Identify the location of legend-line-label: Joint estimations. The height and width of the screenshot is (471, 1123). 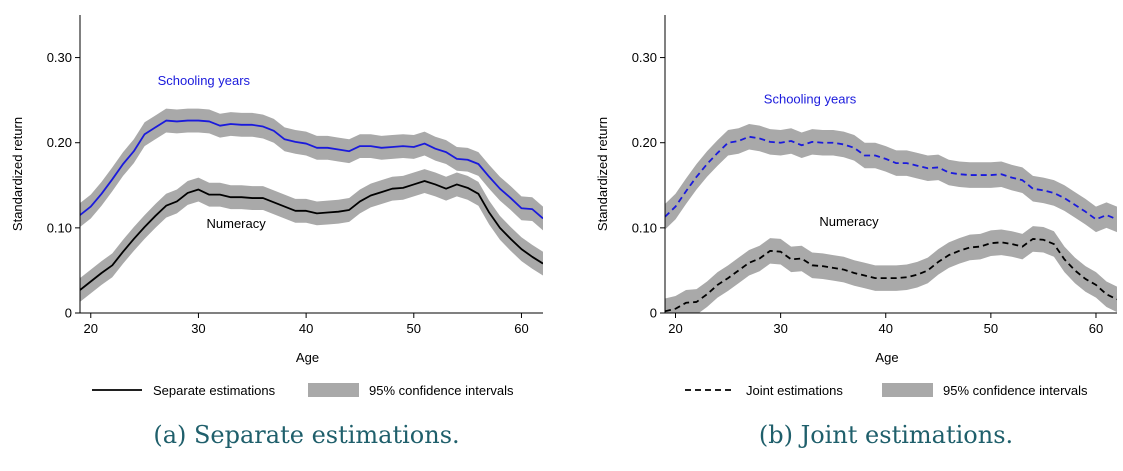
(794, 390).